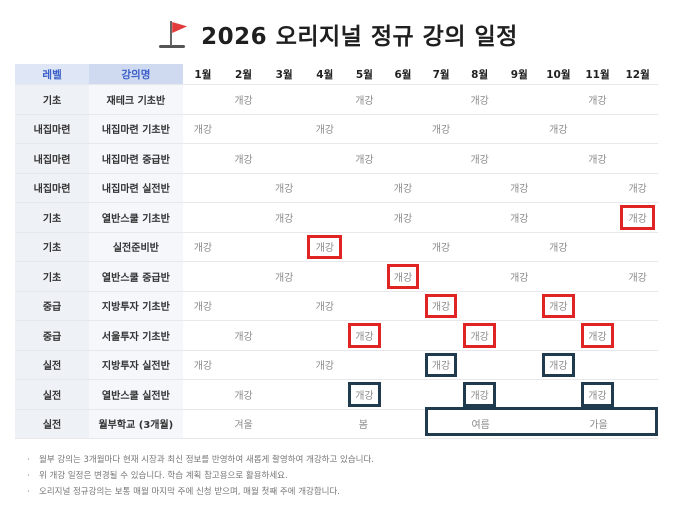 The image size is (675, 521). Describe the element at coordinates (364, 74) in the screenshot. I see `header-month: 5월` at that location.